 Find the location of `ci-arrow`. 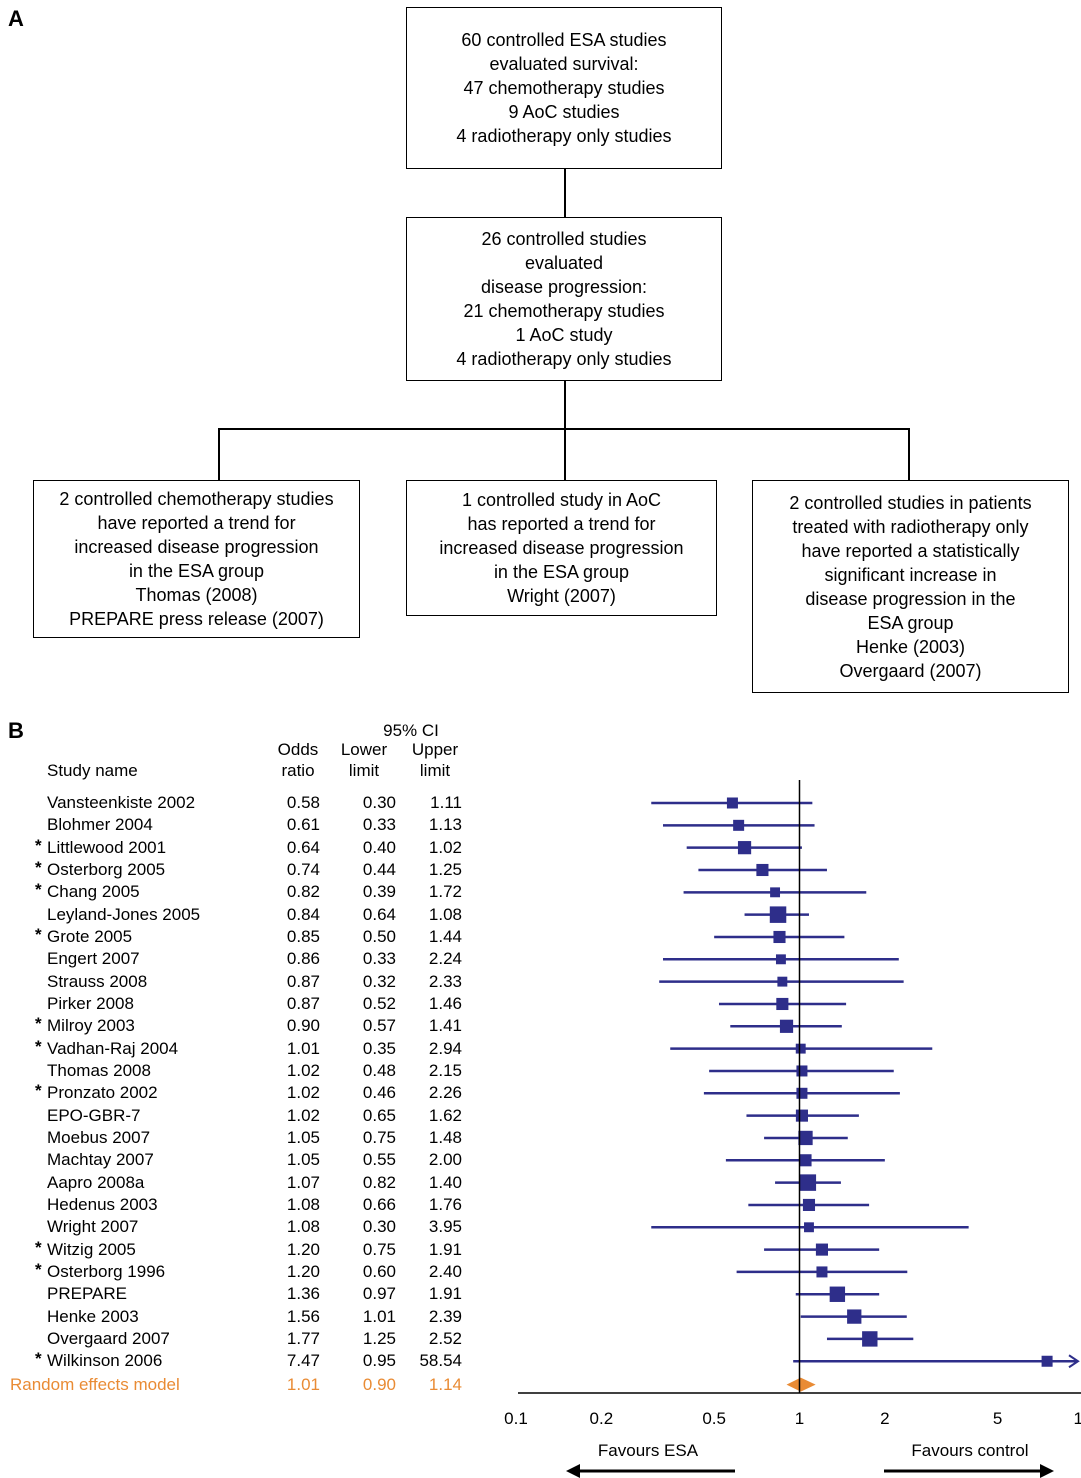

ci-arrow is located at coordinates (1074, 1361).